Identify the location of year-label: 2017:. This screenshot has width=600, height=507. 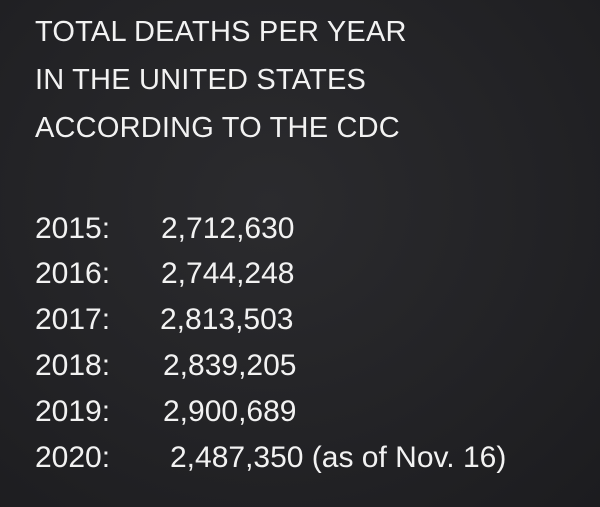
(73, 319).